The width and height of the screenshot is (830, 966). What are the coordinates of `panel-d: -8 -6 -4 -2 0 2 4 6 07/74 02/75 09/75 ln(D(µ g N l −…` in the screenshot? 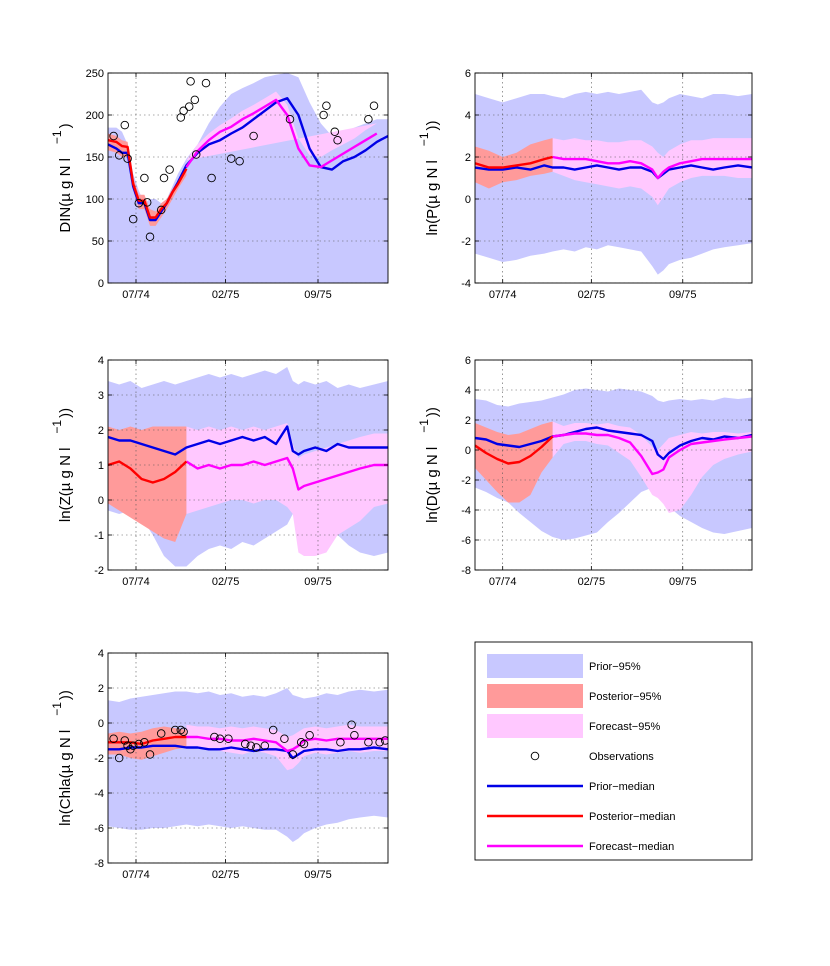 It's located at (585, 471).